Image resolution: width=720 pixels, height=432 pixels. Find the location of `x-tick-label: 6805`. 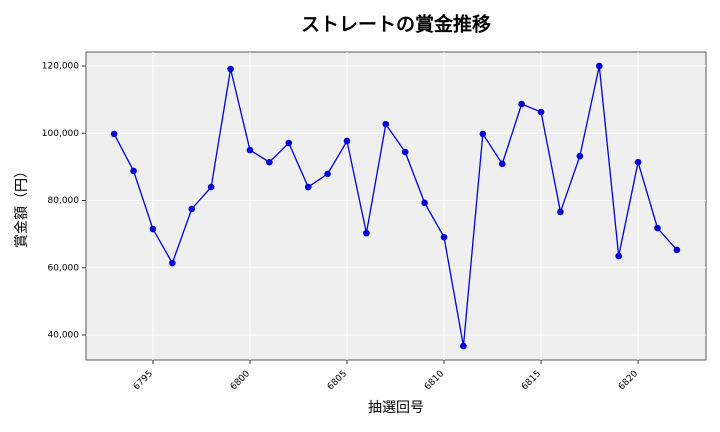

x-tick-label: 6805 is located at coordinates (337, 380).